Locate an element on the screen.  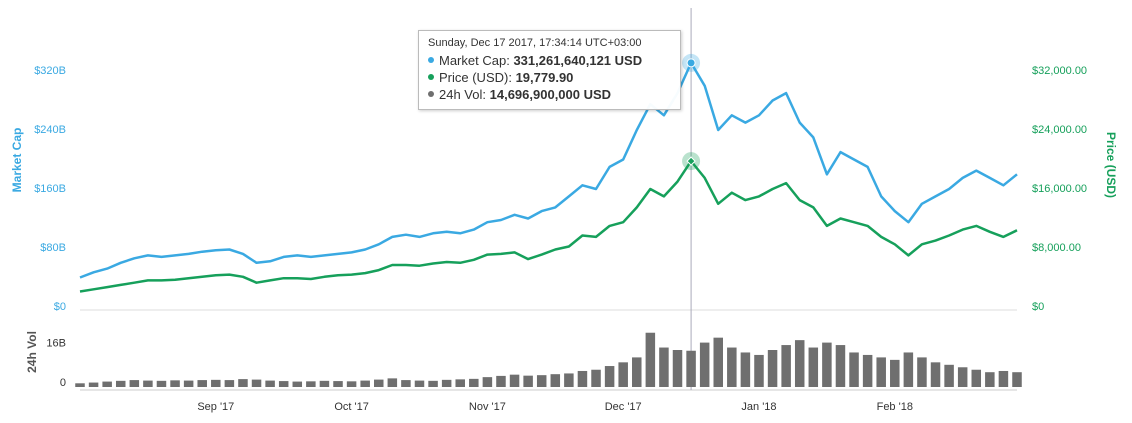
right-axis-title: Price (USD) is located at coordinates (1111, 165).